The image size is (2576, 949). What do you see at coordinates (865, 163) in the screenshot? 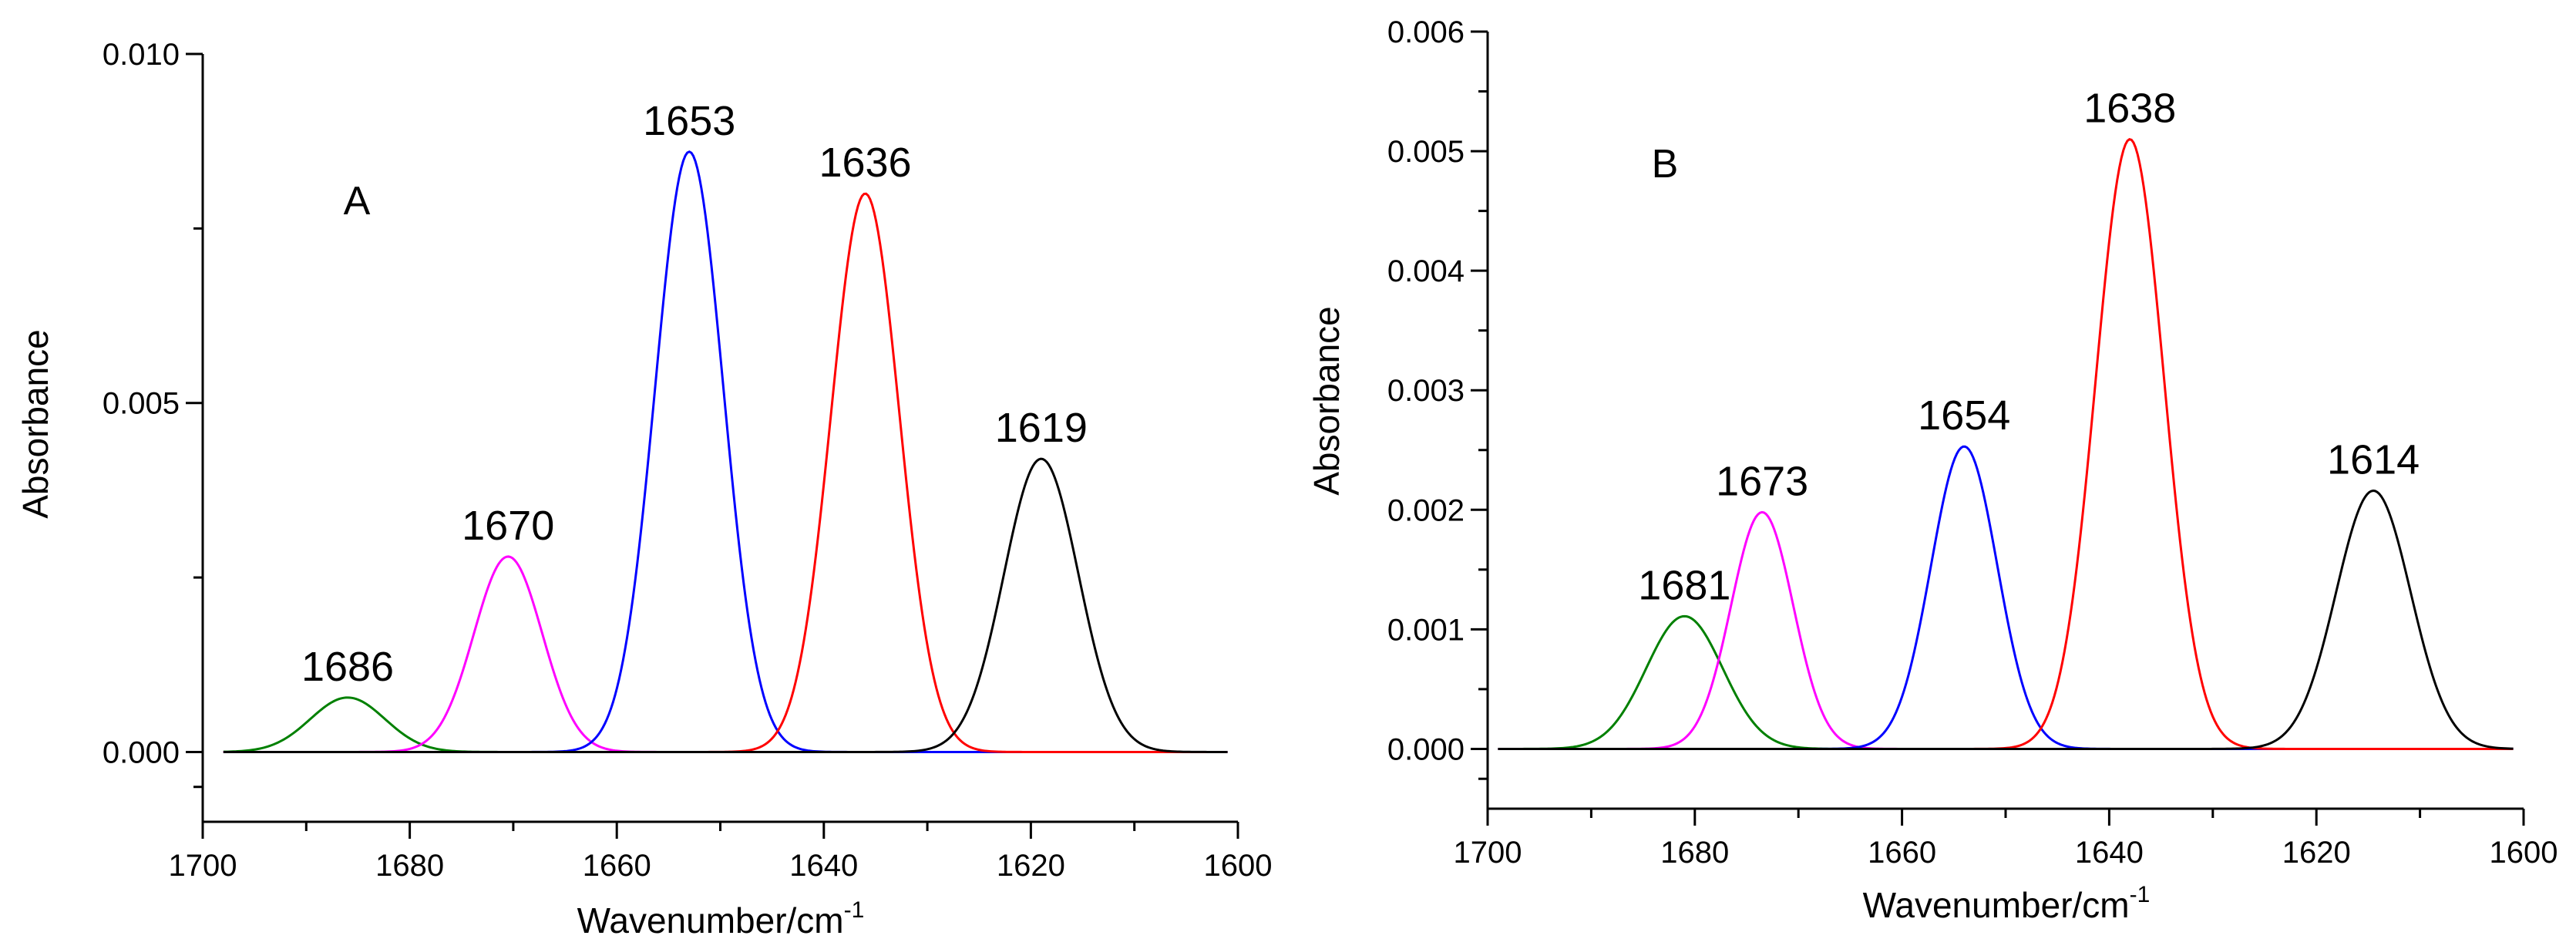
I see `peak-label-1636: 1636` at bounding box center [865, 163].